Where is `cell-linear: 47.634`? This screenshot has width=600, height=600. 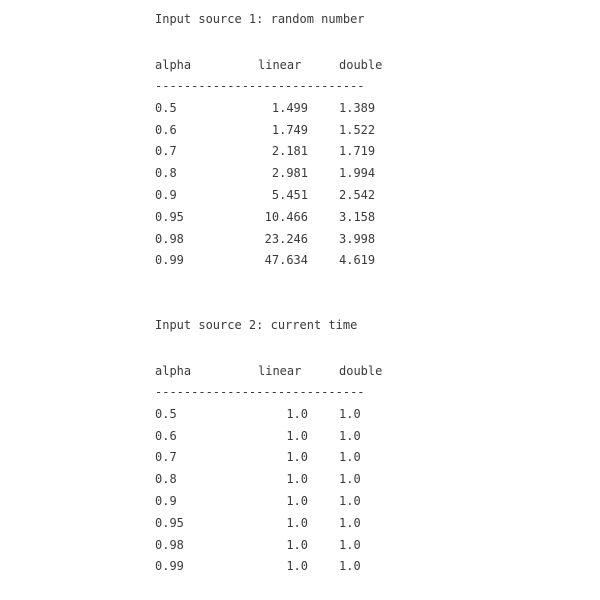 cell-linear: 47.634 is located at coordinates (286, 260).